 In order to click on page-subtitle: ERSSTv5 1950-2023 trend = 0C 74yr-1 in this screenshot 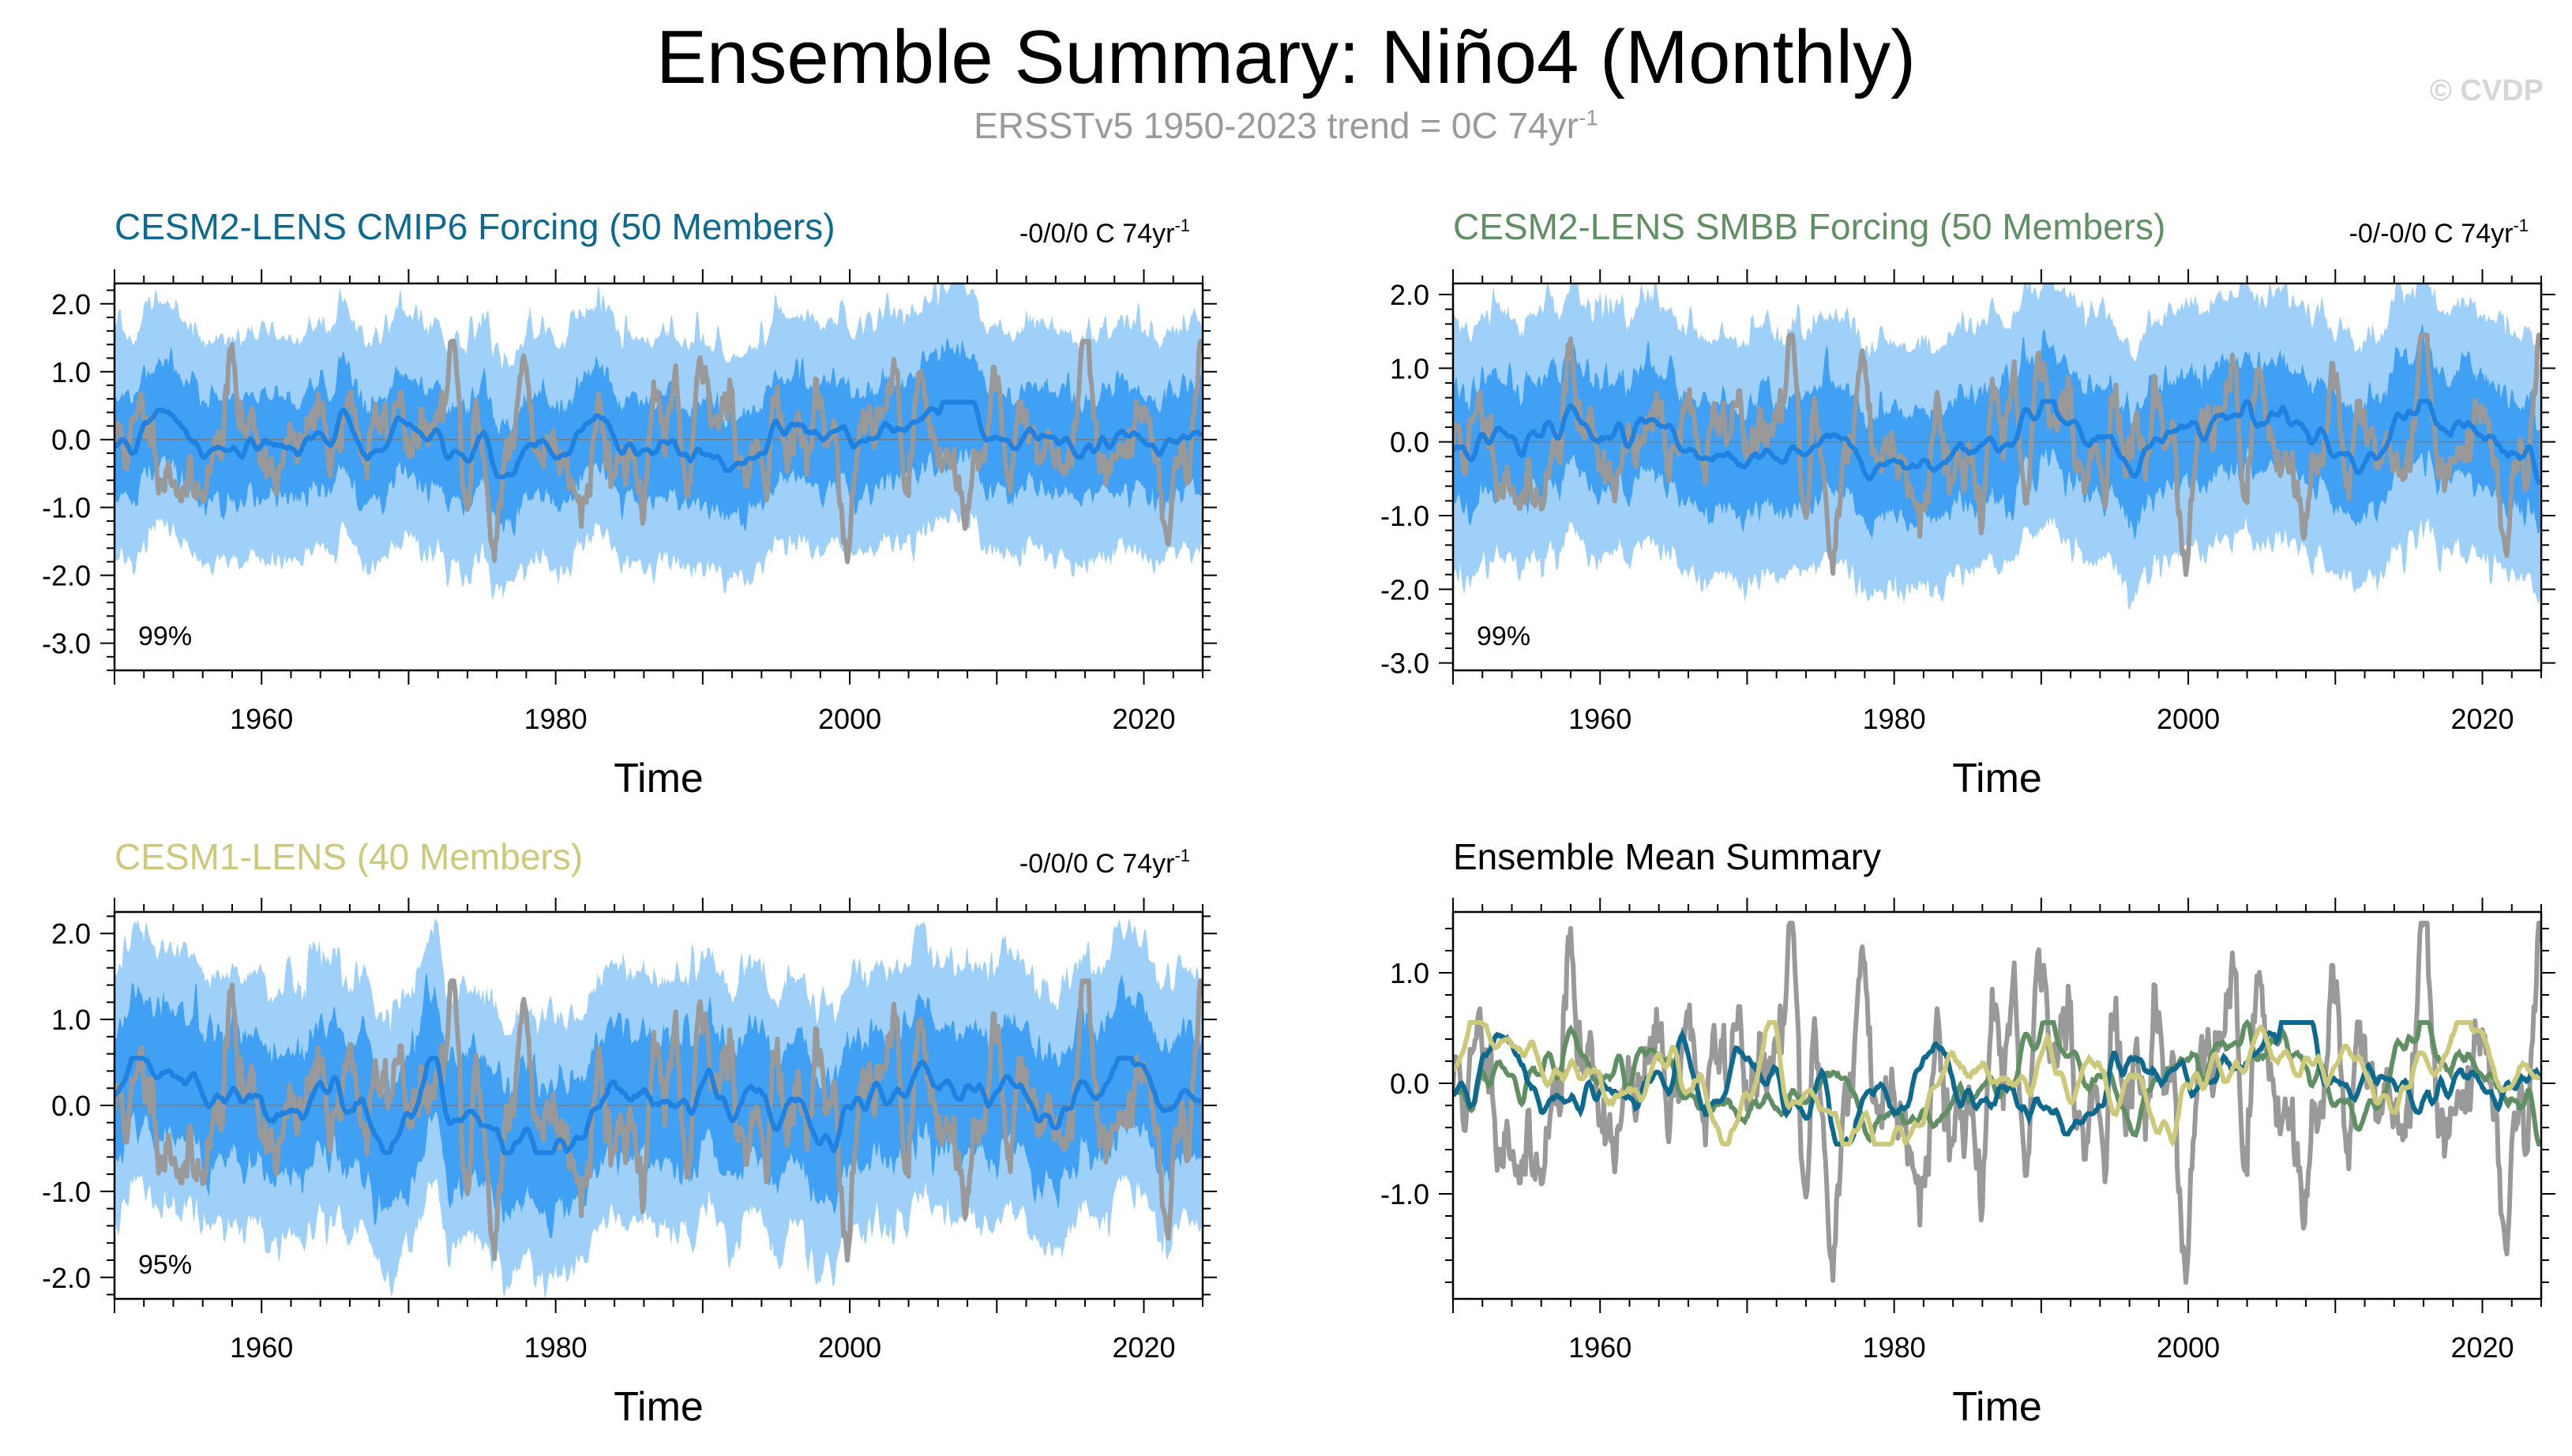, I will do `click(1286, 125)`.